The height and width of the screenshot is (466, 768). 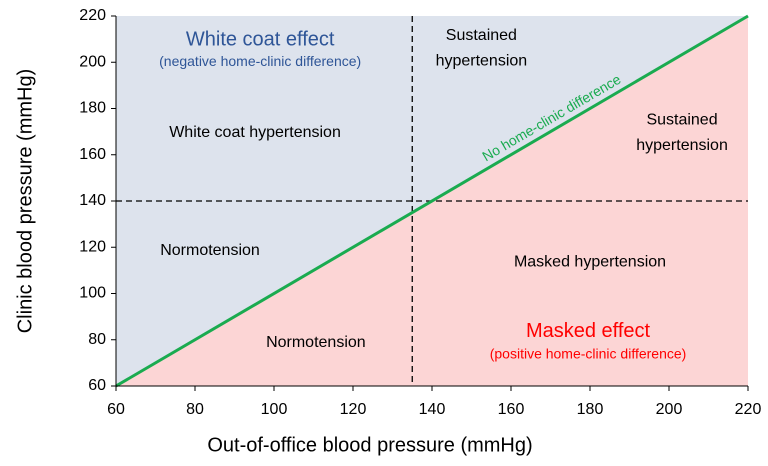 I want to click on y-tick-label: 80, so click(x=97, y=339).